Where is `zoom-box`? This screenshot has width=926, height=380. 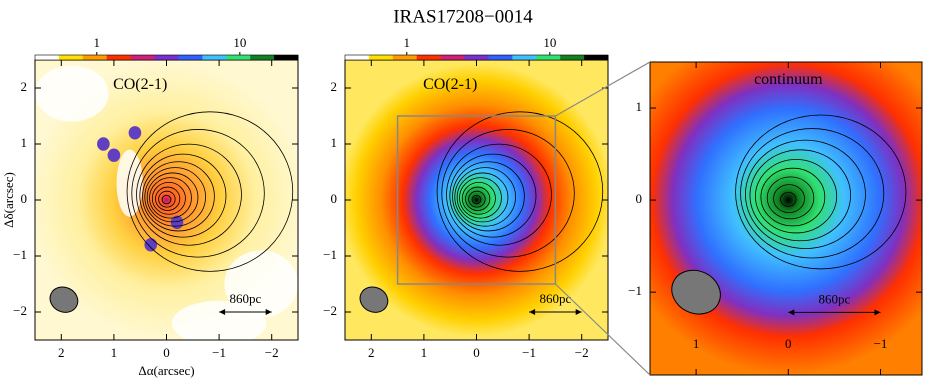
zoom-box is located at coordinates (476, 200).